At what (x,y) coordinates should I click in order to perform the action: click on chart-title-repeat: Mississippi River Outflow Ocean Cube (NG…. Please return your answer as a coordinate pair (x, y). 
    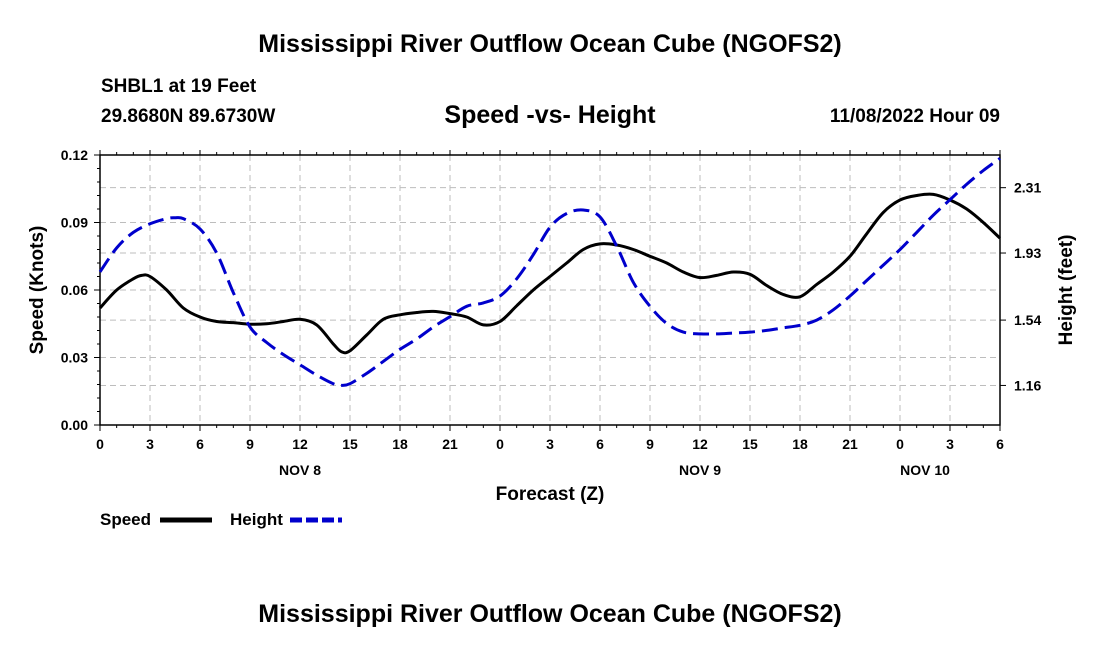
    Looking at the image, I should click on (550, 614).